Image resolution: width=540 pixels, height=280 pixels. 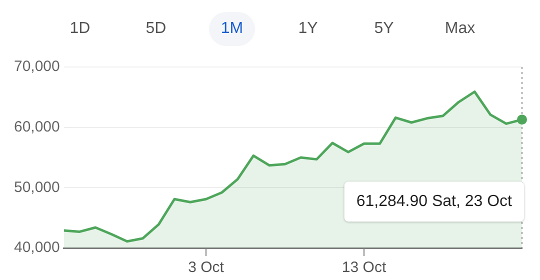 I want to click on text: Max, so click(x=460, y=29).